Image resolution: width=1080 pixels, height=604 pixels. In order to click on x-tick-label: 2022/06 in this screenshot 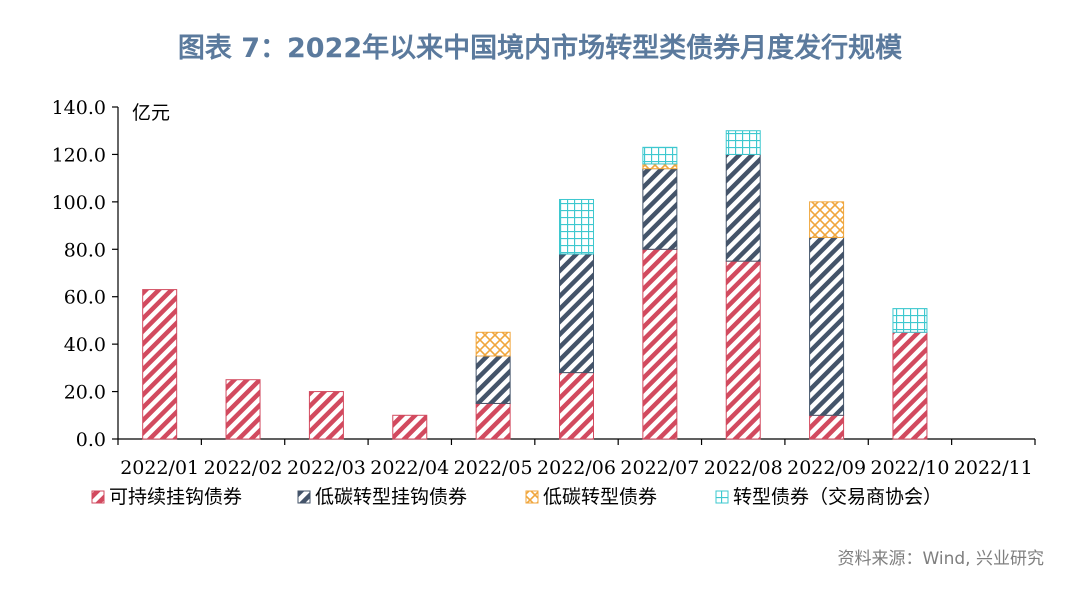, I will do `click(576, 468)`.